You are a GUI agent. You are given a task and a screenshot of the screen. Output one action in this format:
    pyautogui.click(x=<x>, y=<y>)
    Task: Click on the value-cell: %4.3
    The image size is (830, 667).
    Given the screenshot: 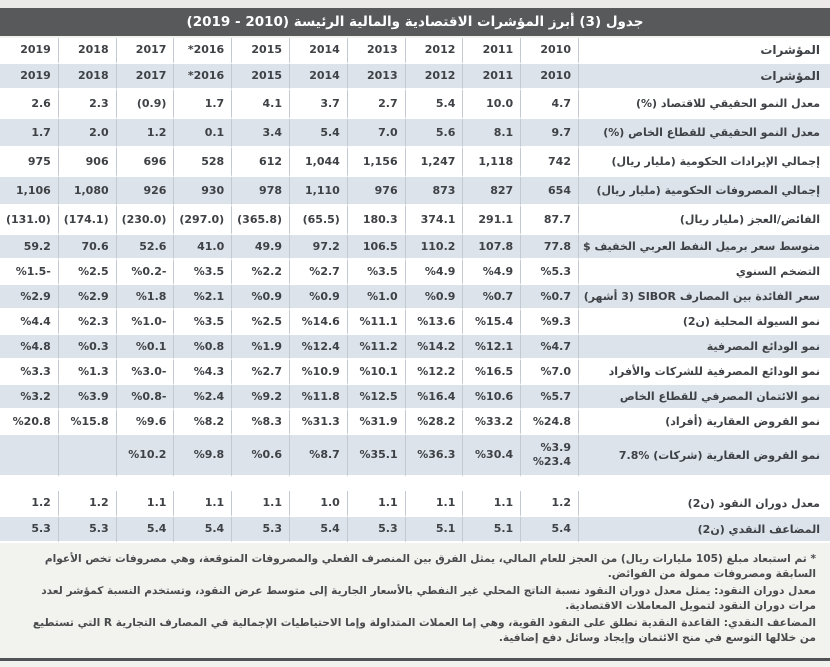 What is the action you would take?
    pyautogui.click(x=202, y=372)
    